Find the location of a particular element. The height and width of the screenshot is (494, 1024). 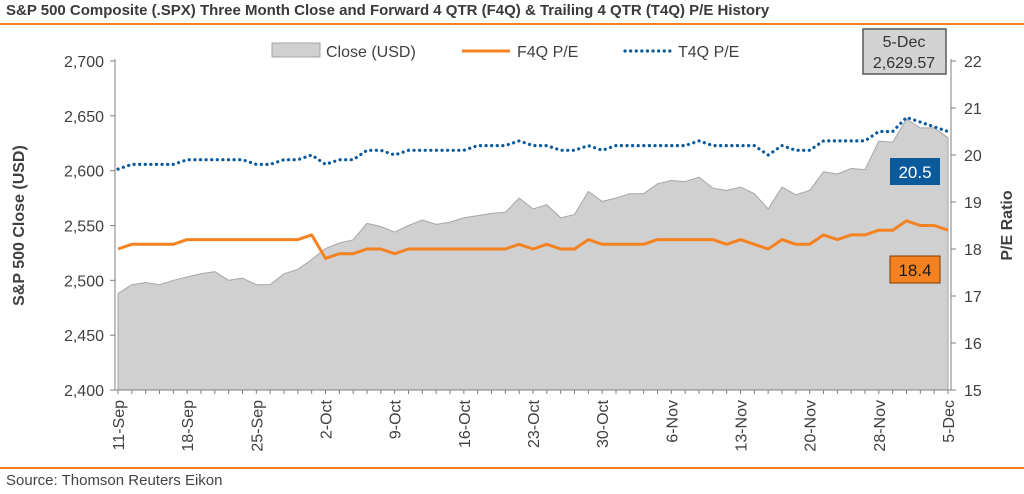

t4q-callout-box is located at coordinates (915, 171).